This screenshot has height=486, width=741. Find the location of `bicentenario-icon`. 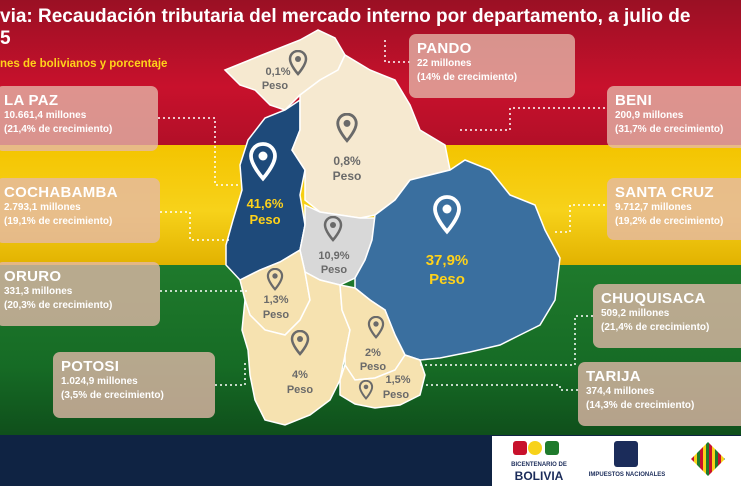

bicentenario-icon is located at coordinates (536, 448).